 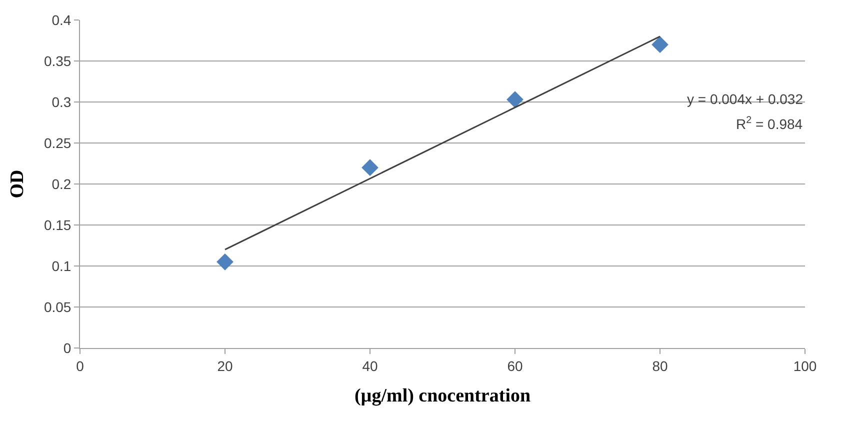 What do you see at coordinates (58, 224) in the screenshot?
I see `y-tick-label: 0.15` at bounding box center [58, 224].